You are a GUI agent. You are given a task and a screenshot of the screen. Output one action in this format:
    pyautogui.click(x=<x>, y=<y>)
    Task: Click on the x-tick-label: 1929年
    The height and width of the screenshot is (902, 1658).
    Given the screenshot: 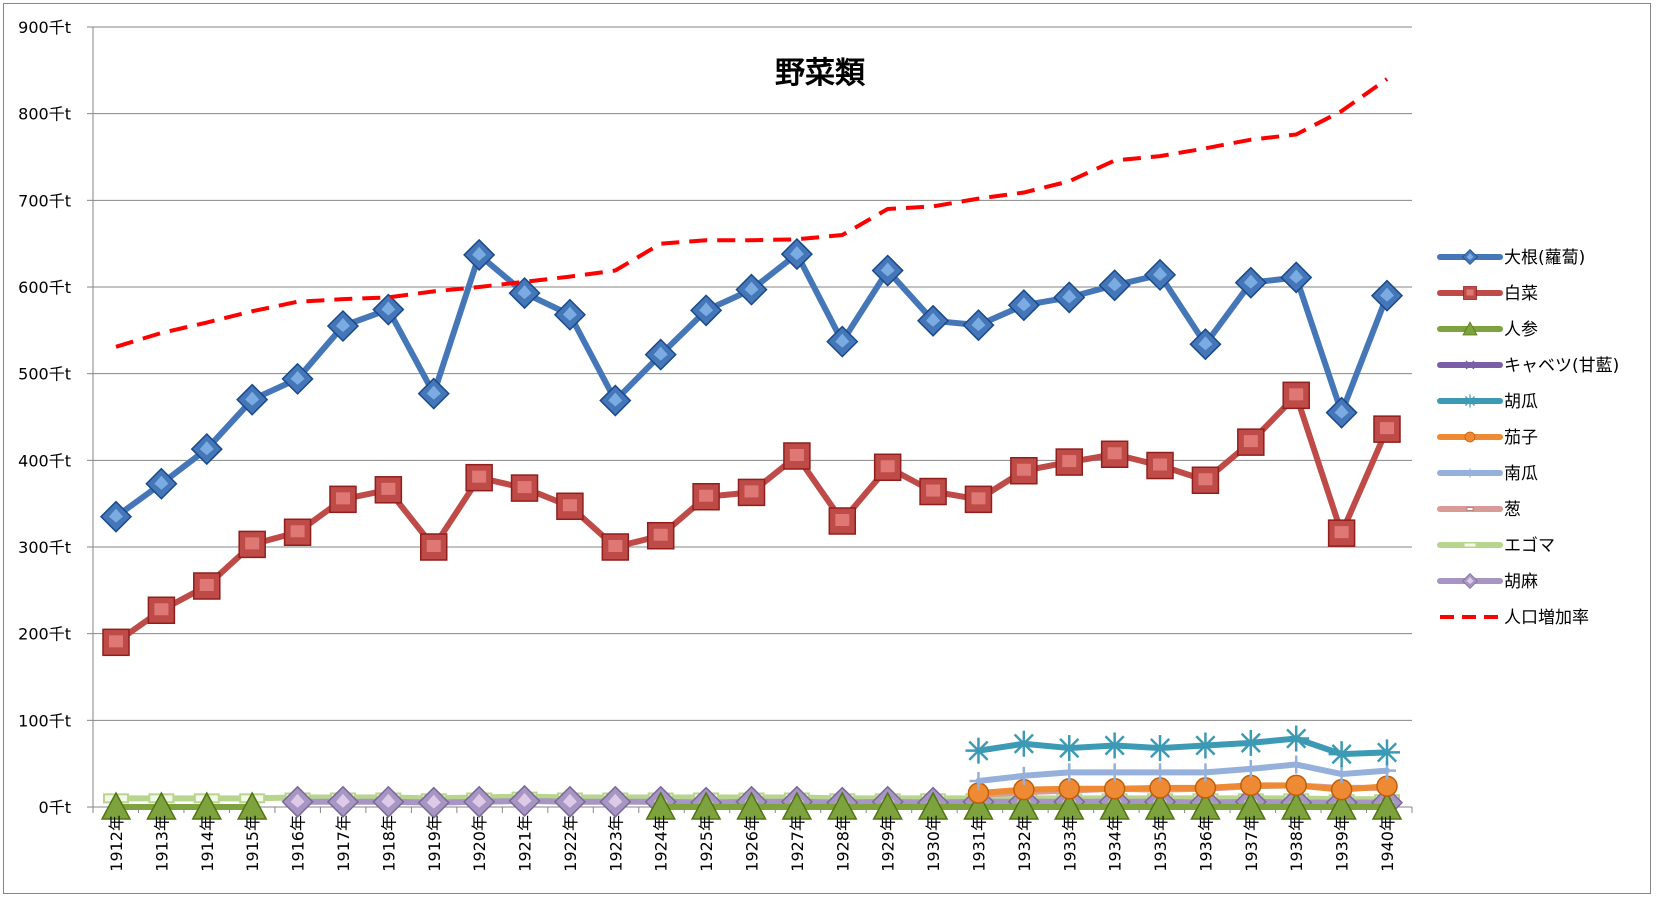 What is the action you would take?
    pyautogui.click(x=888, y=843)
    